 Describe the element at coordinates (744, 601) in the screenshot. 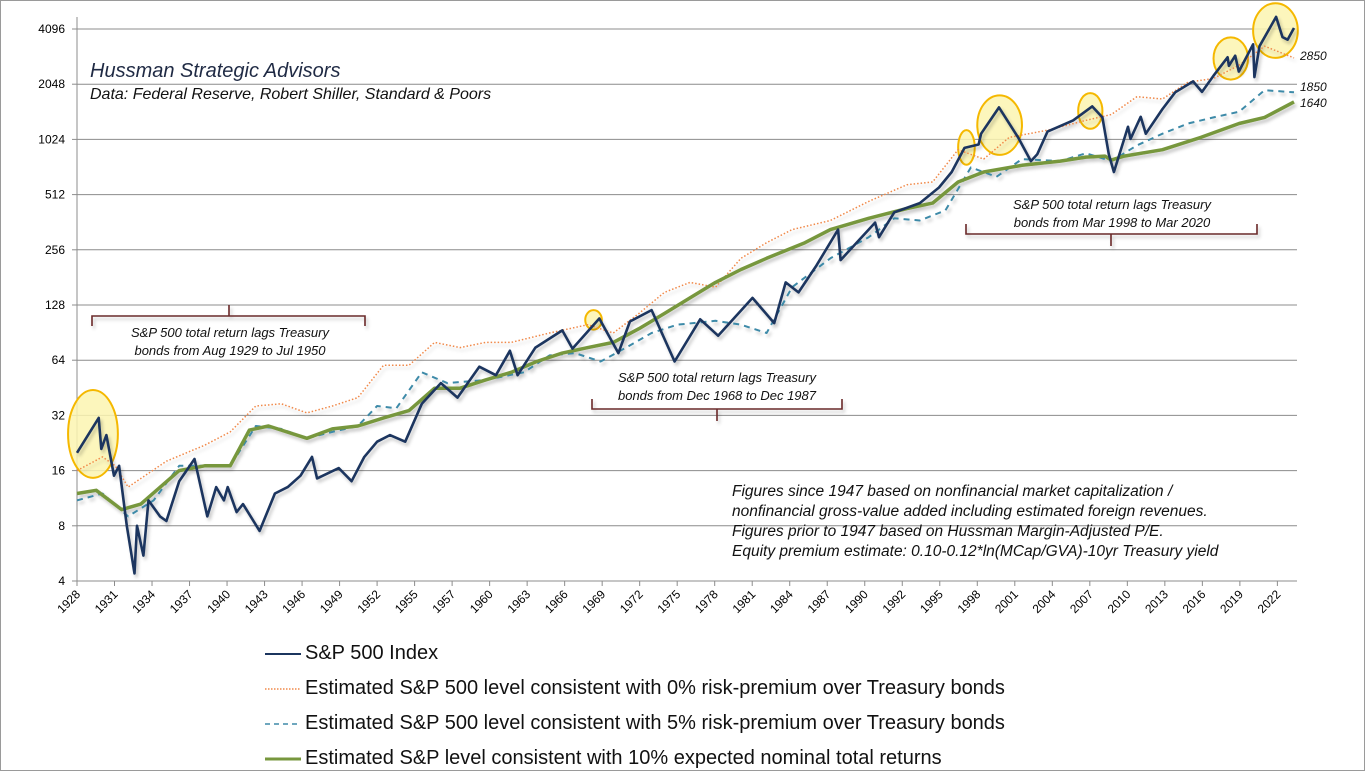

I see `x-tick-label: 1981` at that location.